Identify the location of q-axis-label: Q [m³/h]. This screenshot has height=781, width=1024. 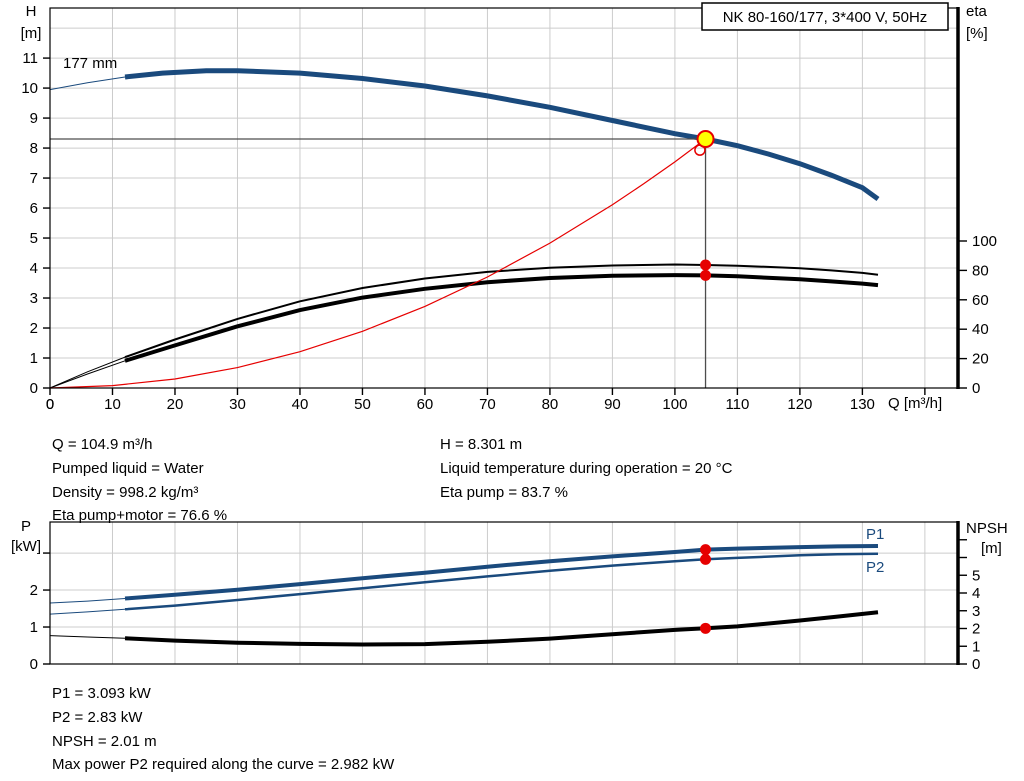
(915, 403).